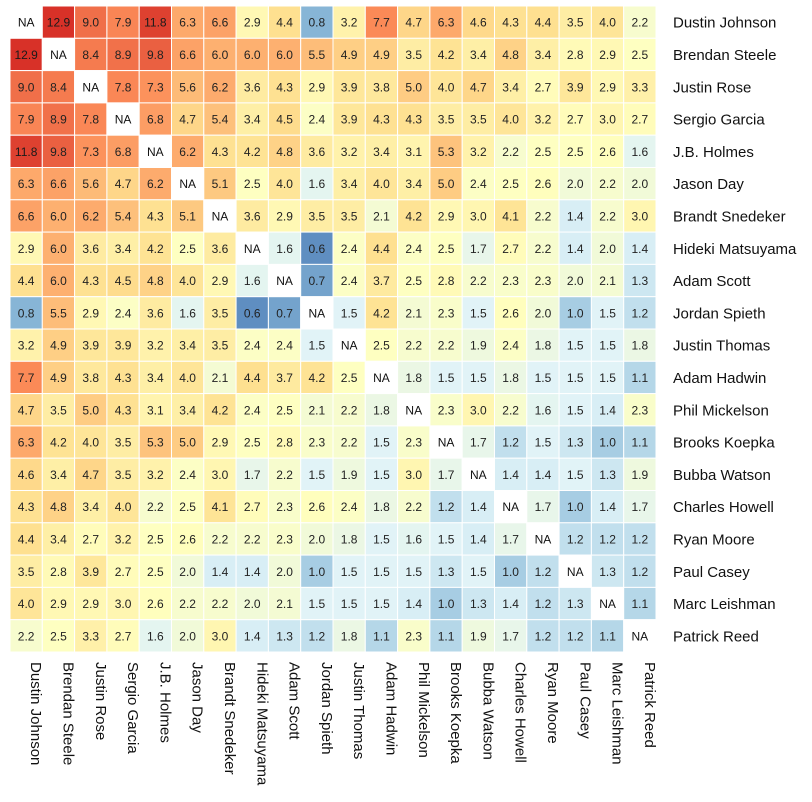 This screenshot has height=802, width=812. I want to click on cell-value-label: 5.0, so click(187, 443).